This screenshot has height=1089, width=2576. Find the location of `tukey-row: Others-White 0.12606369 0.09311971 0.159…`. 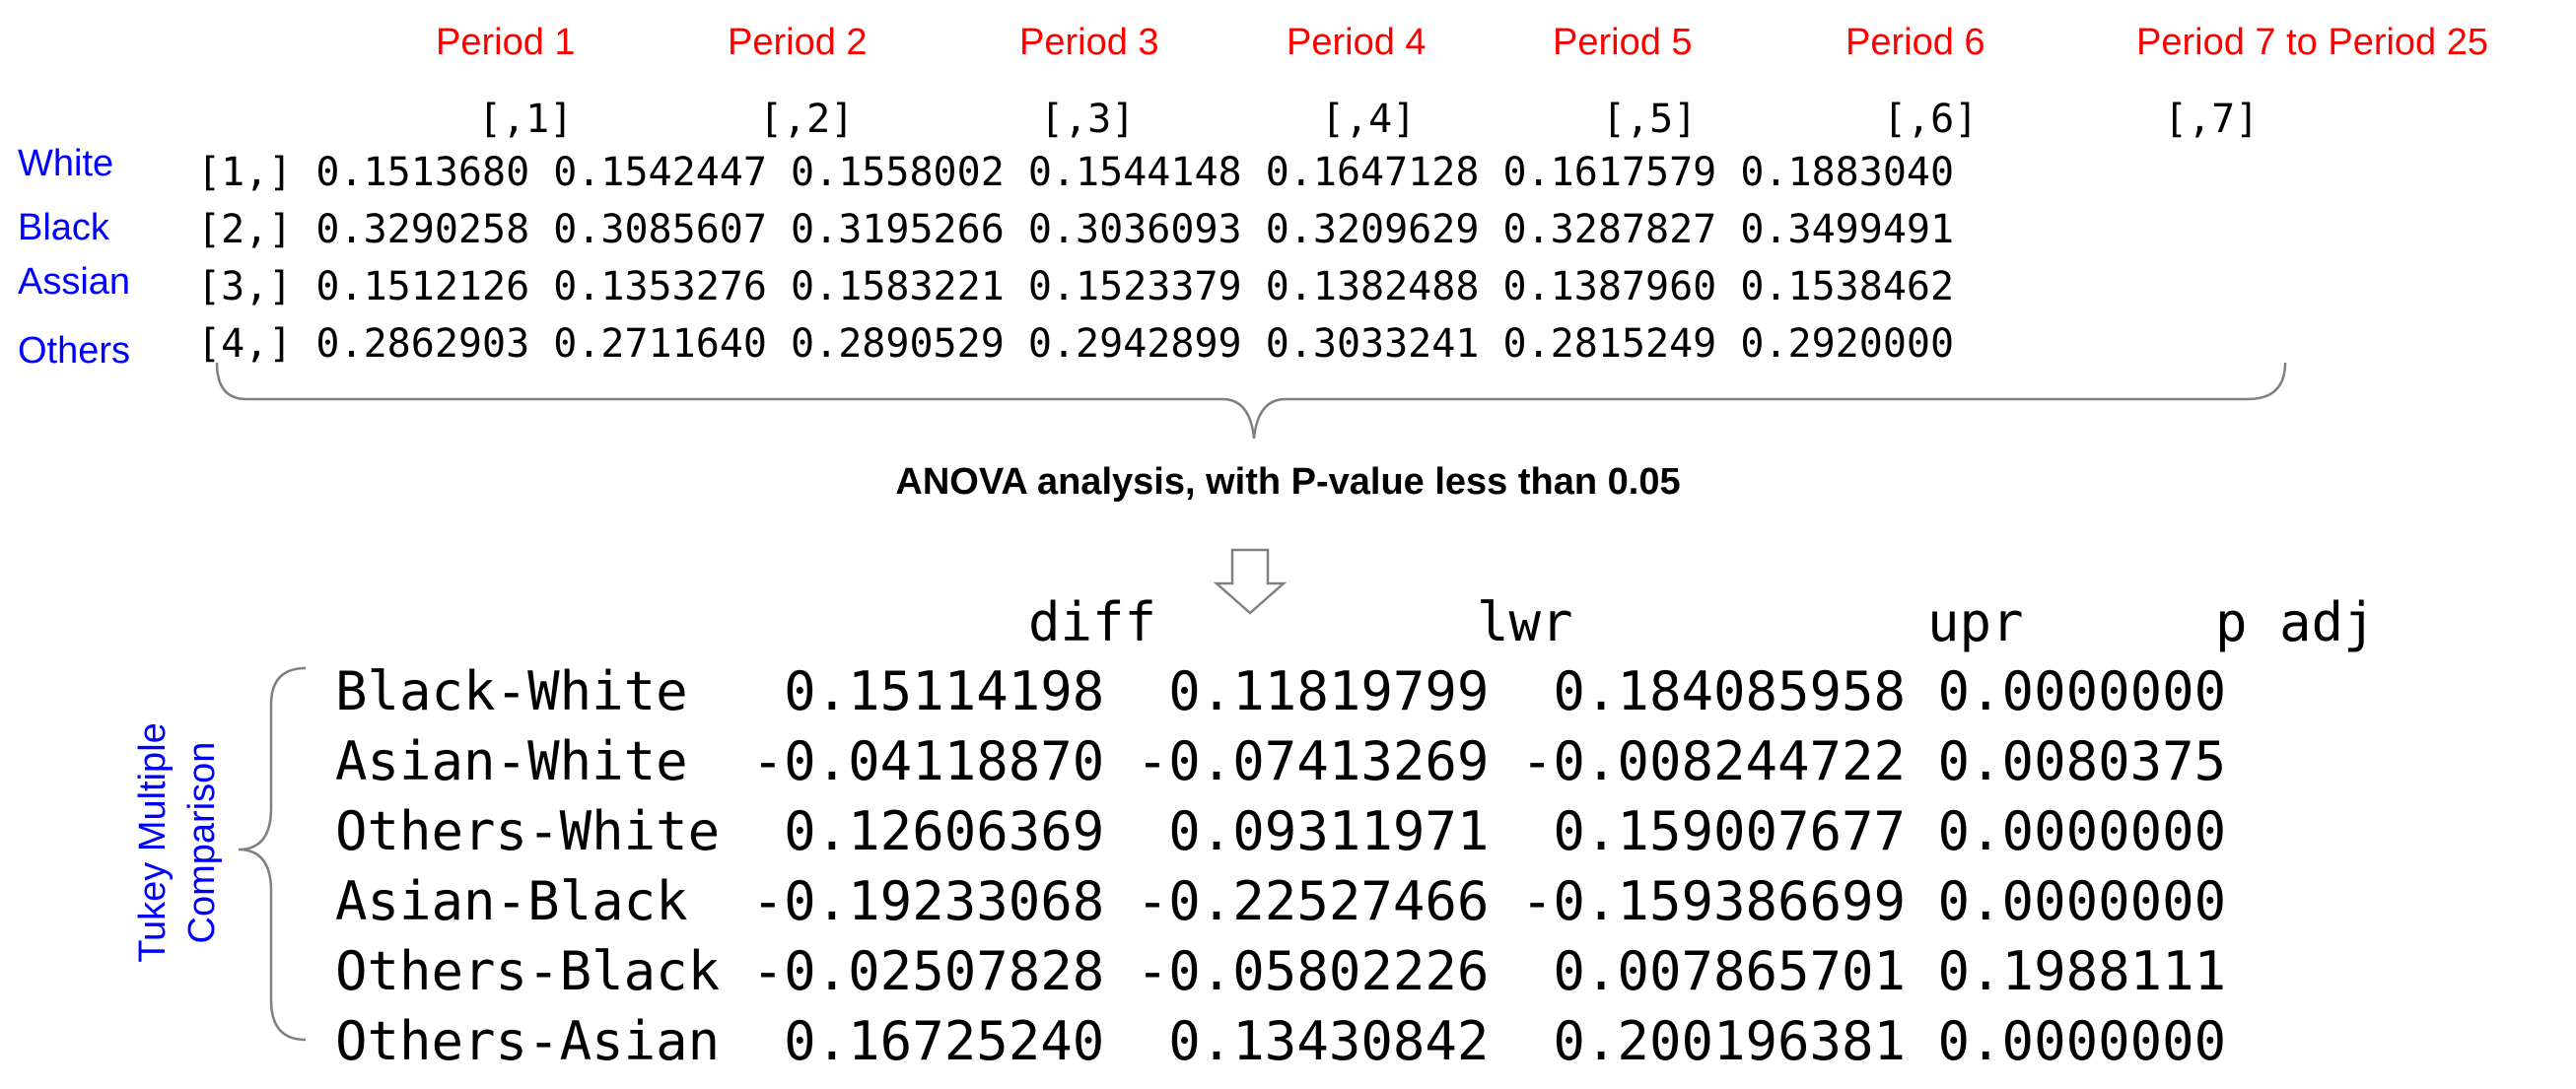

tukey-row: Others-White 0.12606369 0.09311971 0.159… is located at coordinates (1281, 831).